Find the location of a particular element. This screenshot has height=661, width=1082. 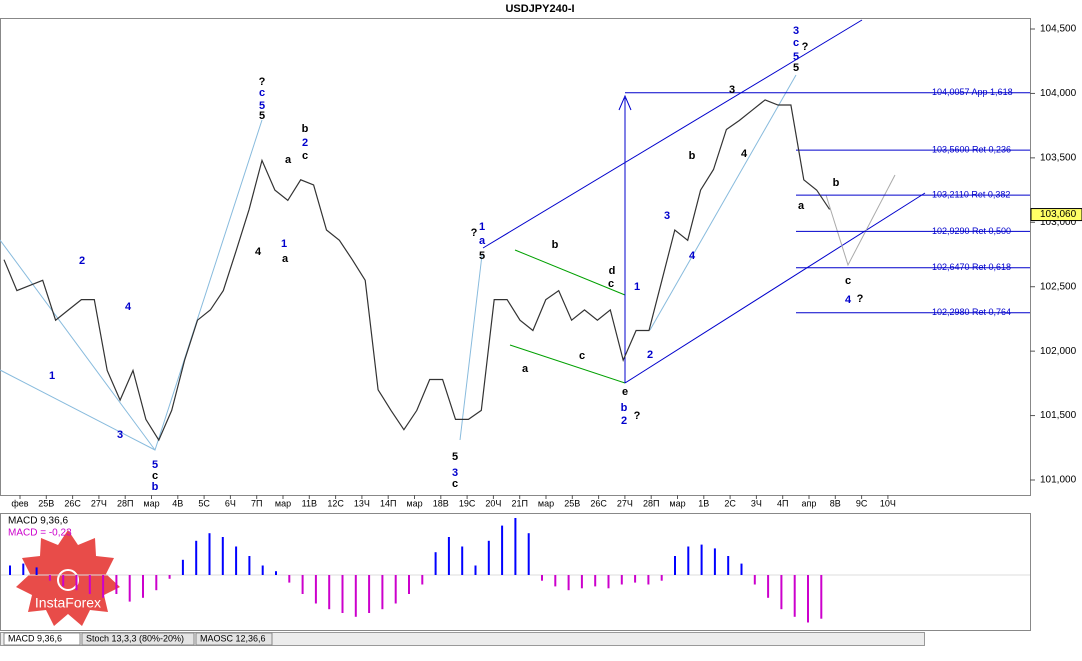

y-tick-label: 101,000 is located at coordinates (1058, 480).